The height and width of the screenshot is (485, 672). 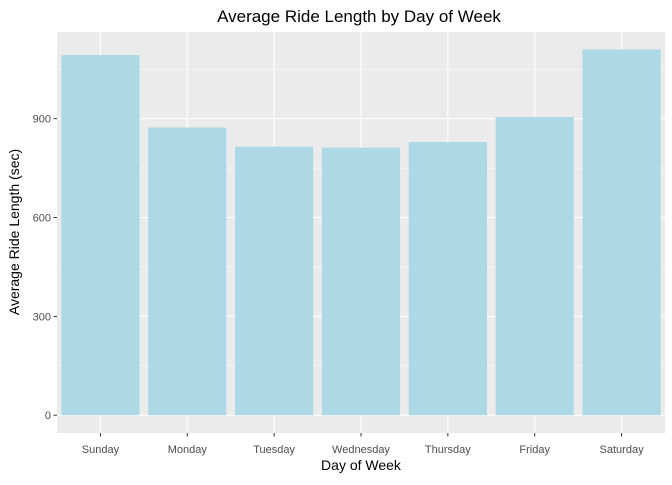 What do you see at coordinates (42, 120) in the screenshot?
I see `y-tick-label: 900` at bounding box center [42, 120].